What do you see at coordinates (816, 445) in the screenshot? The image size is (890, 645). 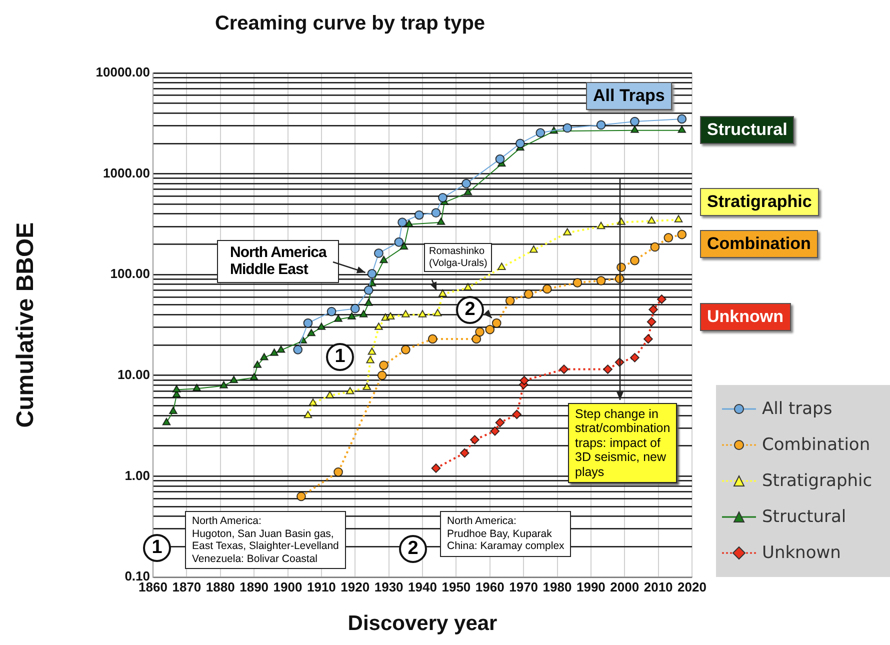 I see `legend-label: Combination` at bounding box center [816, 445].